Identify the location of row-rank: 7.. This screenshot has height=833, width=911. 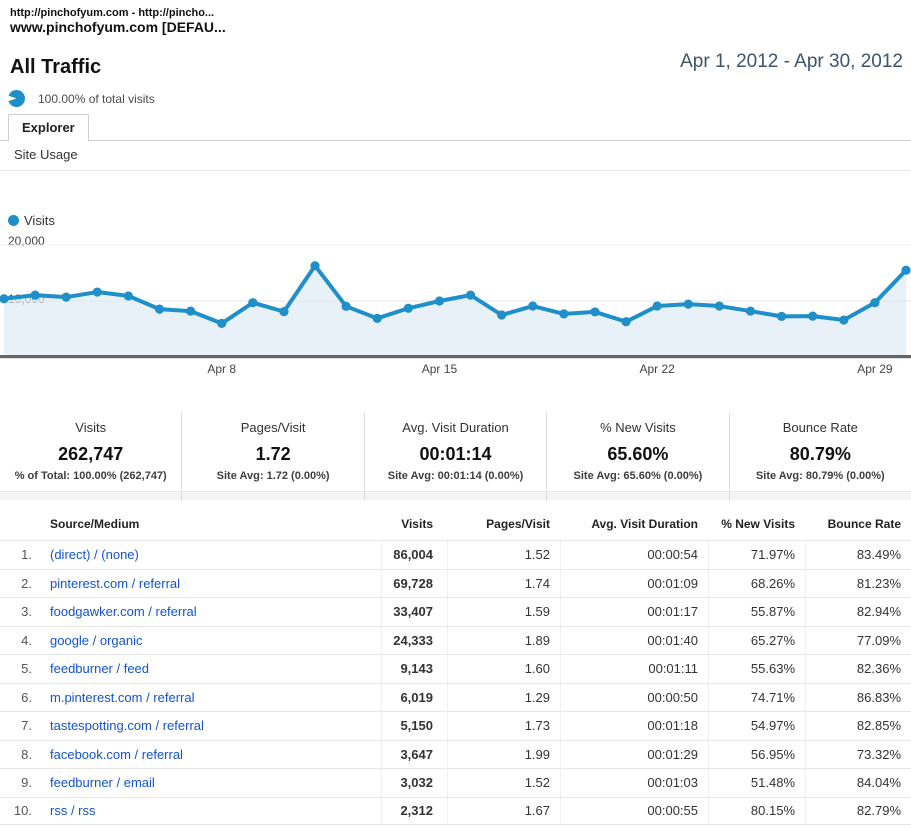
(26, 726).